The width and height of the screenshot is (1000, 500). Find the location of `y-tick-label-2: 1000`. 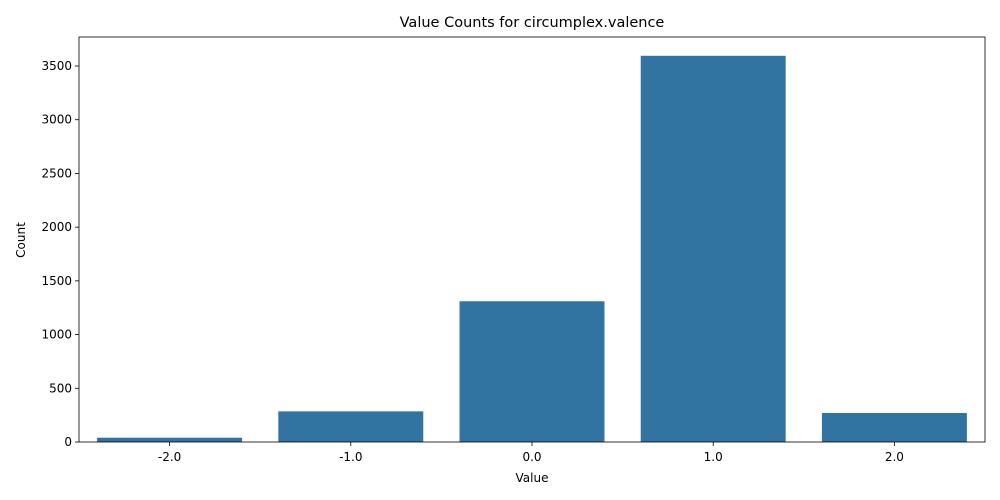

y-tick-label-2: 1000 is located at coordinates (56, 335).